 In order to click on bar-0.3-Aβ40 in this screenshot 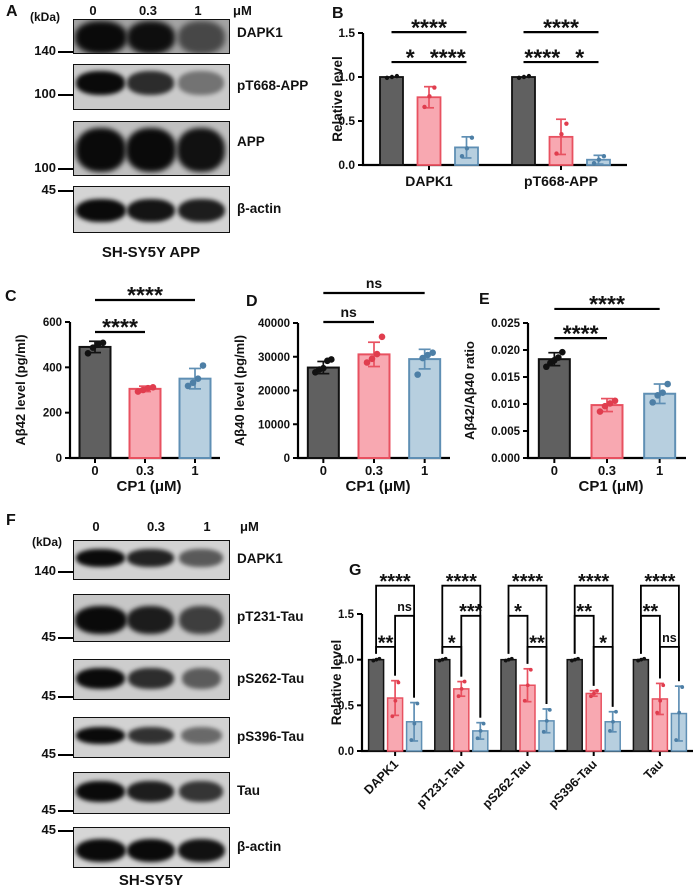, I will do `click(374, 406)`.